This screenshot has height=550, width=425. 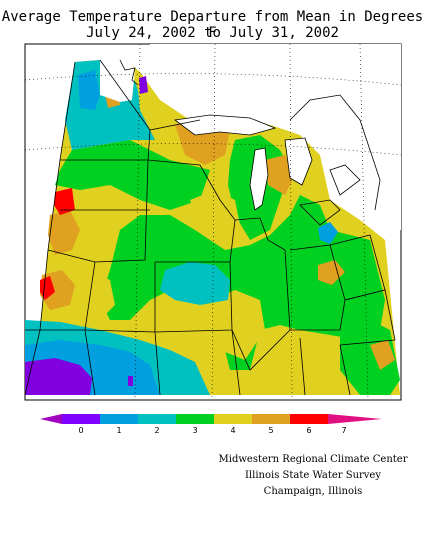 I want to click on legend-tick-4: 4, so click(x=232, y=430).